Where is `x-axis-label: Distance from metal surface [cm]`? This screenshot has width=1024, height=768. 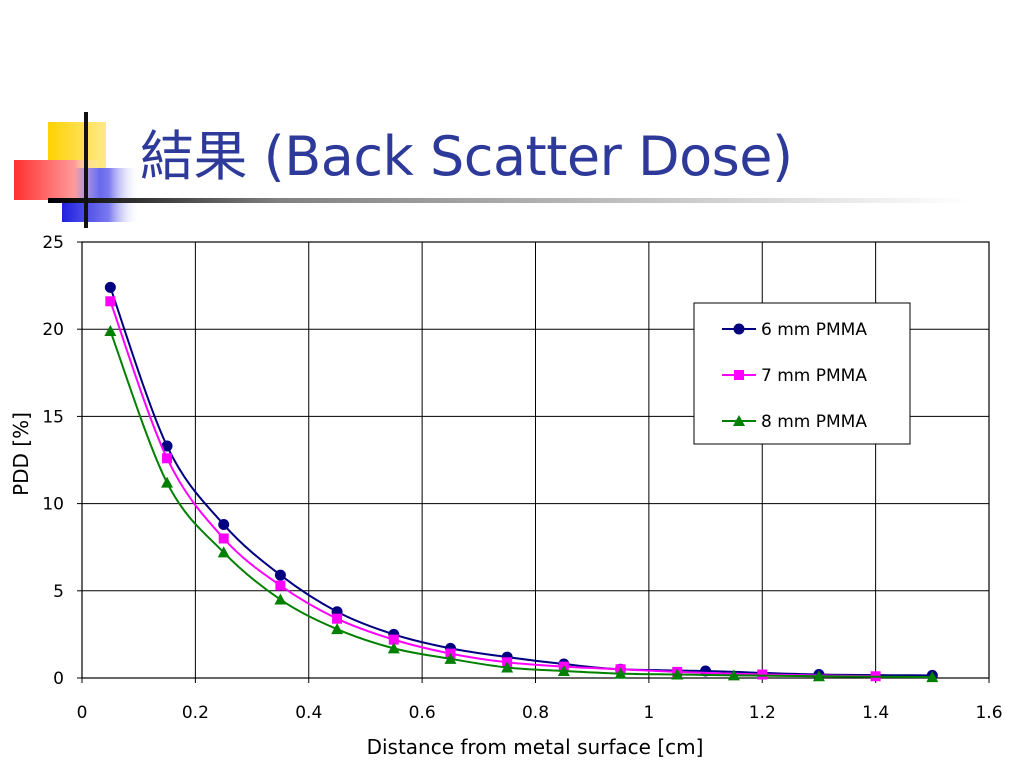 x-axis-label: Distance from metal surface [cm] is located at coordinates (535, 747).